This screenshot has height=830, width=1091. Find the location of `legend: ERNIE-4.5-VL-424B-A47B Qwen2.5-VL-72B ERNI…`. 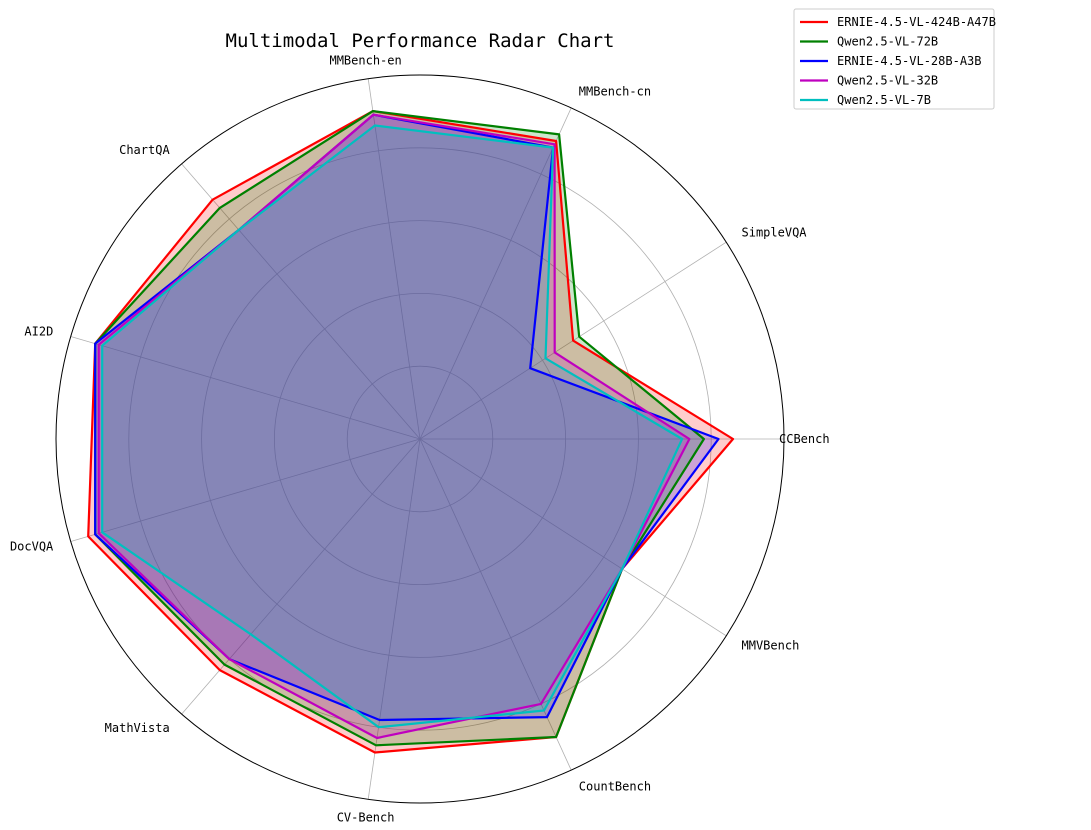

legend: ERNIE-4.5-VL-424B-A47B Qwen2.5-VL-72B ERNI… is located at coordinates (894, 59).